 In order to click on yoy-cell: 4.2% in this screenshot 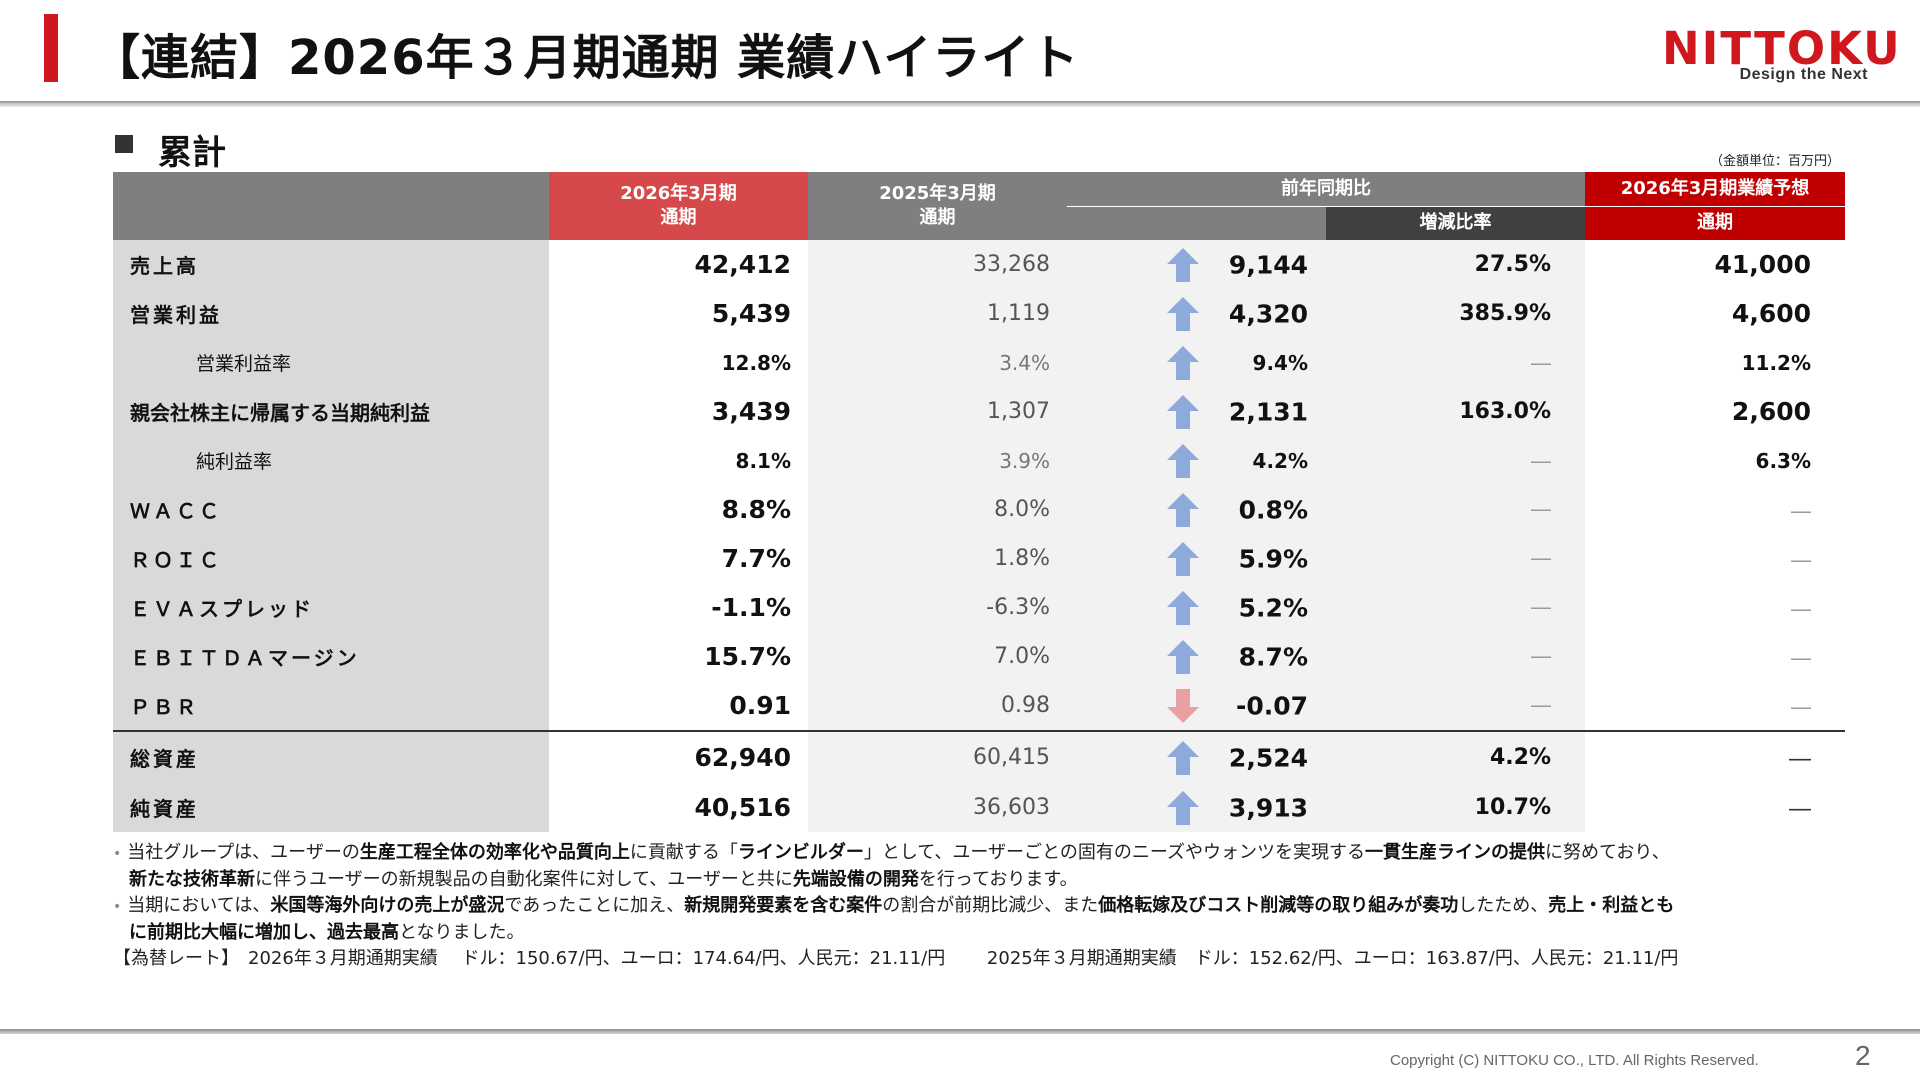, I will do `click(1196, 460)`.